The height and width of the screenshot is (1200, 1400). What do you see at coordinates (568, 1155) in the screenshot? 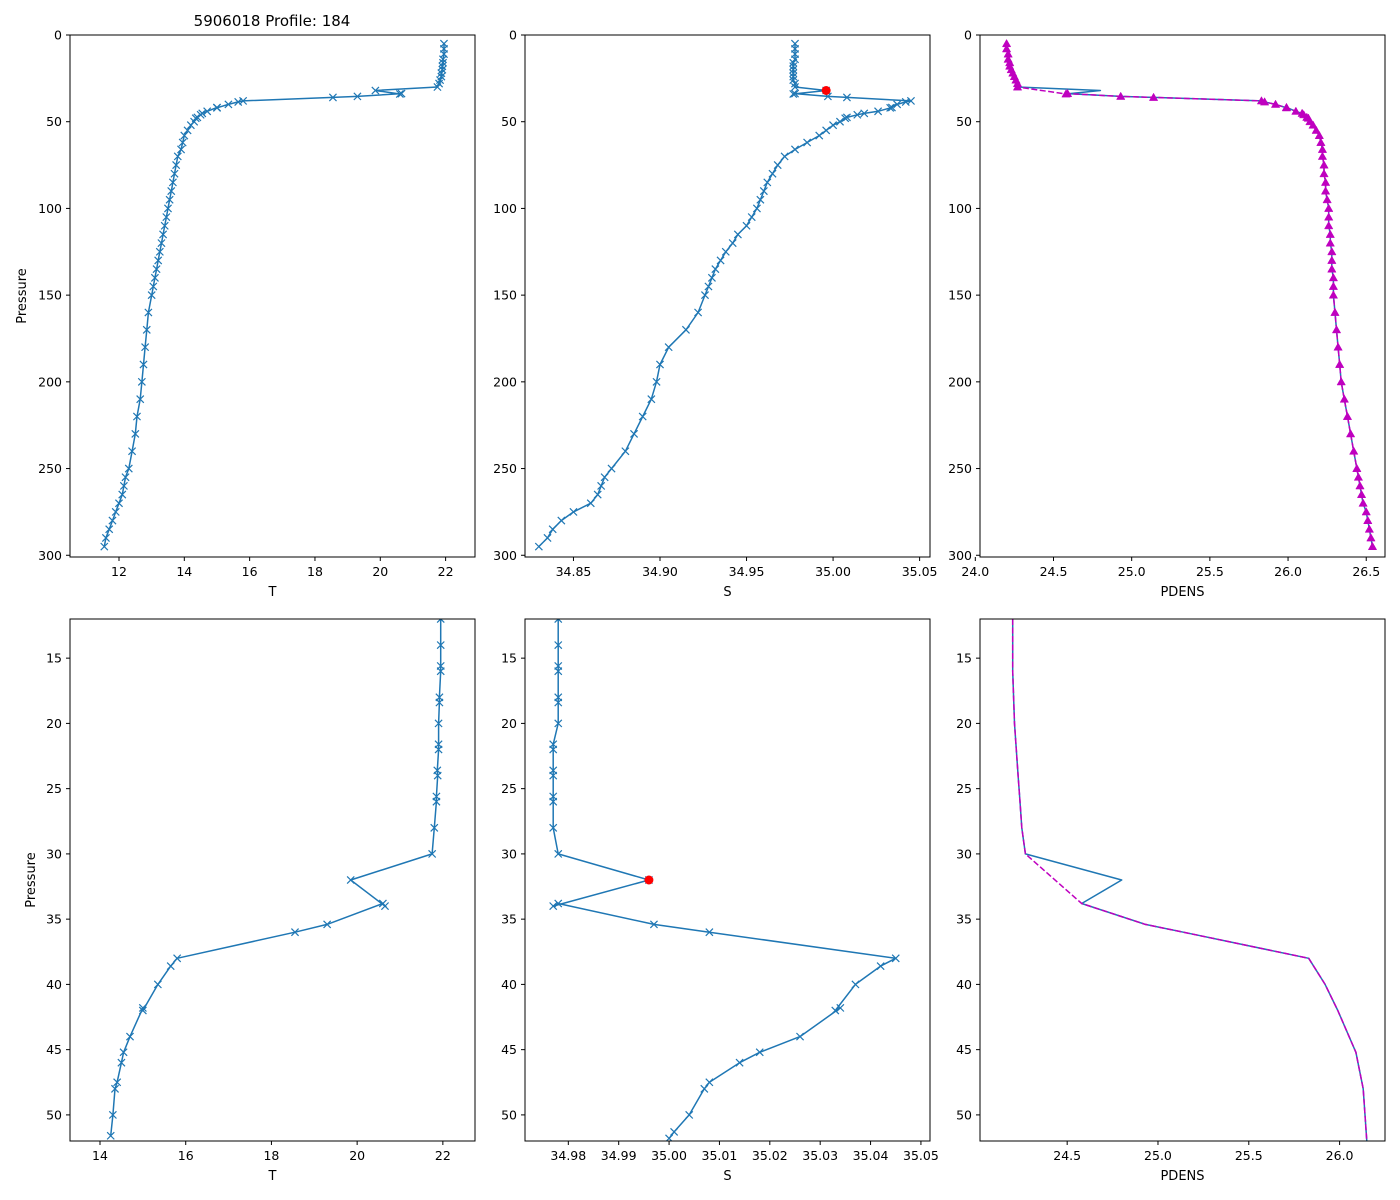
I see `x-tick-label: 34.98` at bounding box center [568, 1155].